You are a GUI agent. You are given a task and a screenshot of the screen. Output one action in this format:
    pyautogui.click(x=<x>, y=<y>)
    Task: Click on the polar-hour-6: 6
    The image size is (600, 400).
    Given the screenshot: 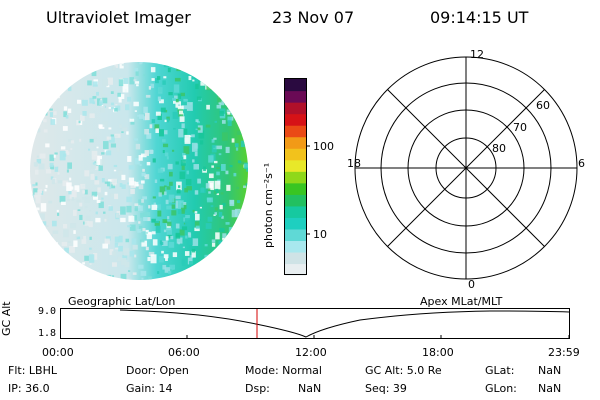 What is the action you would take?
    pyautogui.click(x=581, y=163)
    